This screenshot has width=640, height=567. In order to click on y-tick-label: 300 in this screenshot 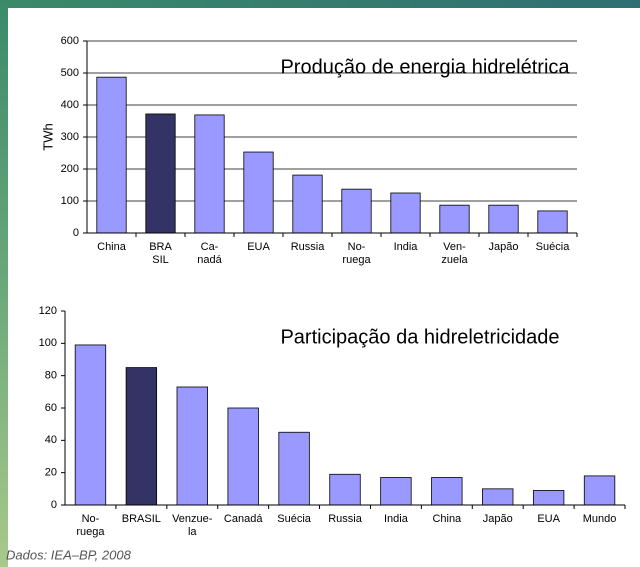, I will do `click(70, 137)`.